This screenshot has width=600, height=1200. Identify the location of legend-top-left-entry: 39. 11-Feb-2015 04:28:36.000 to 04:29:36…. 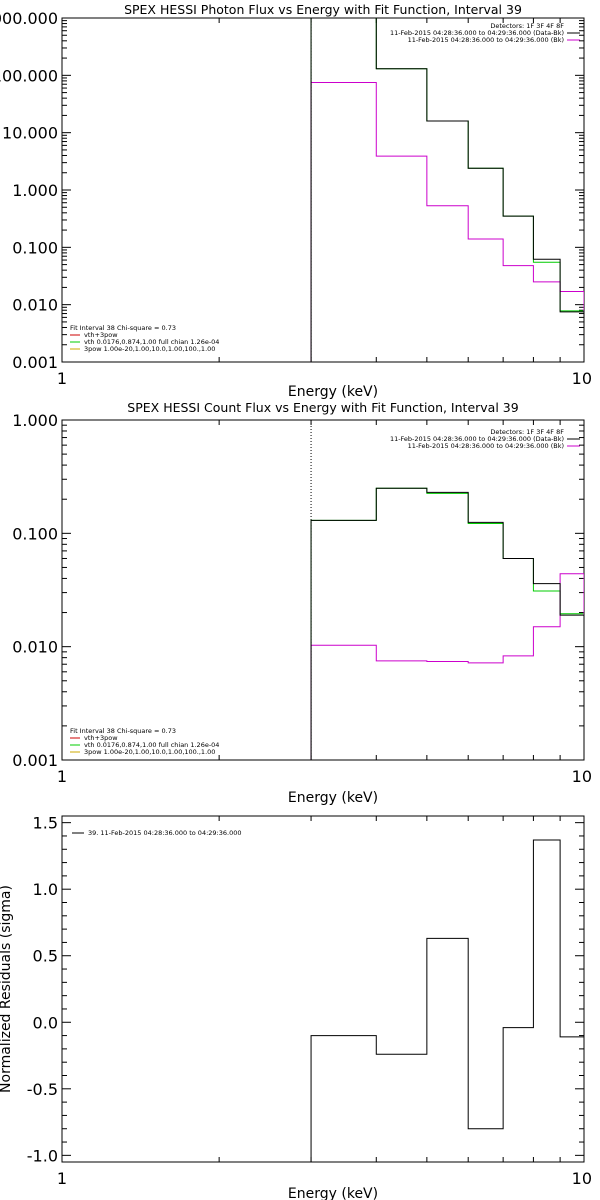
(164, 833).